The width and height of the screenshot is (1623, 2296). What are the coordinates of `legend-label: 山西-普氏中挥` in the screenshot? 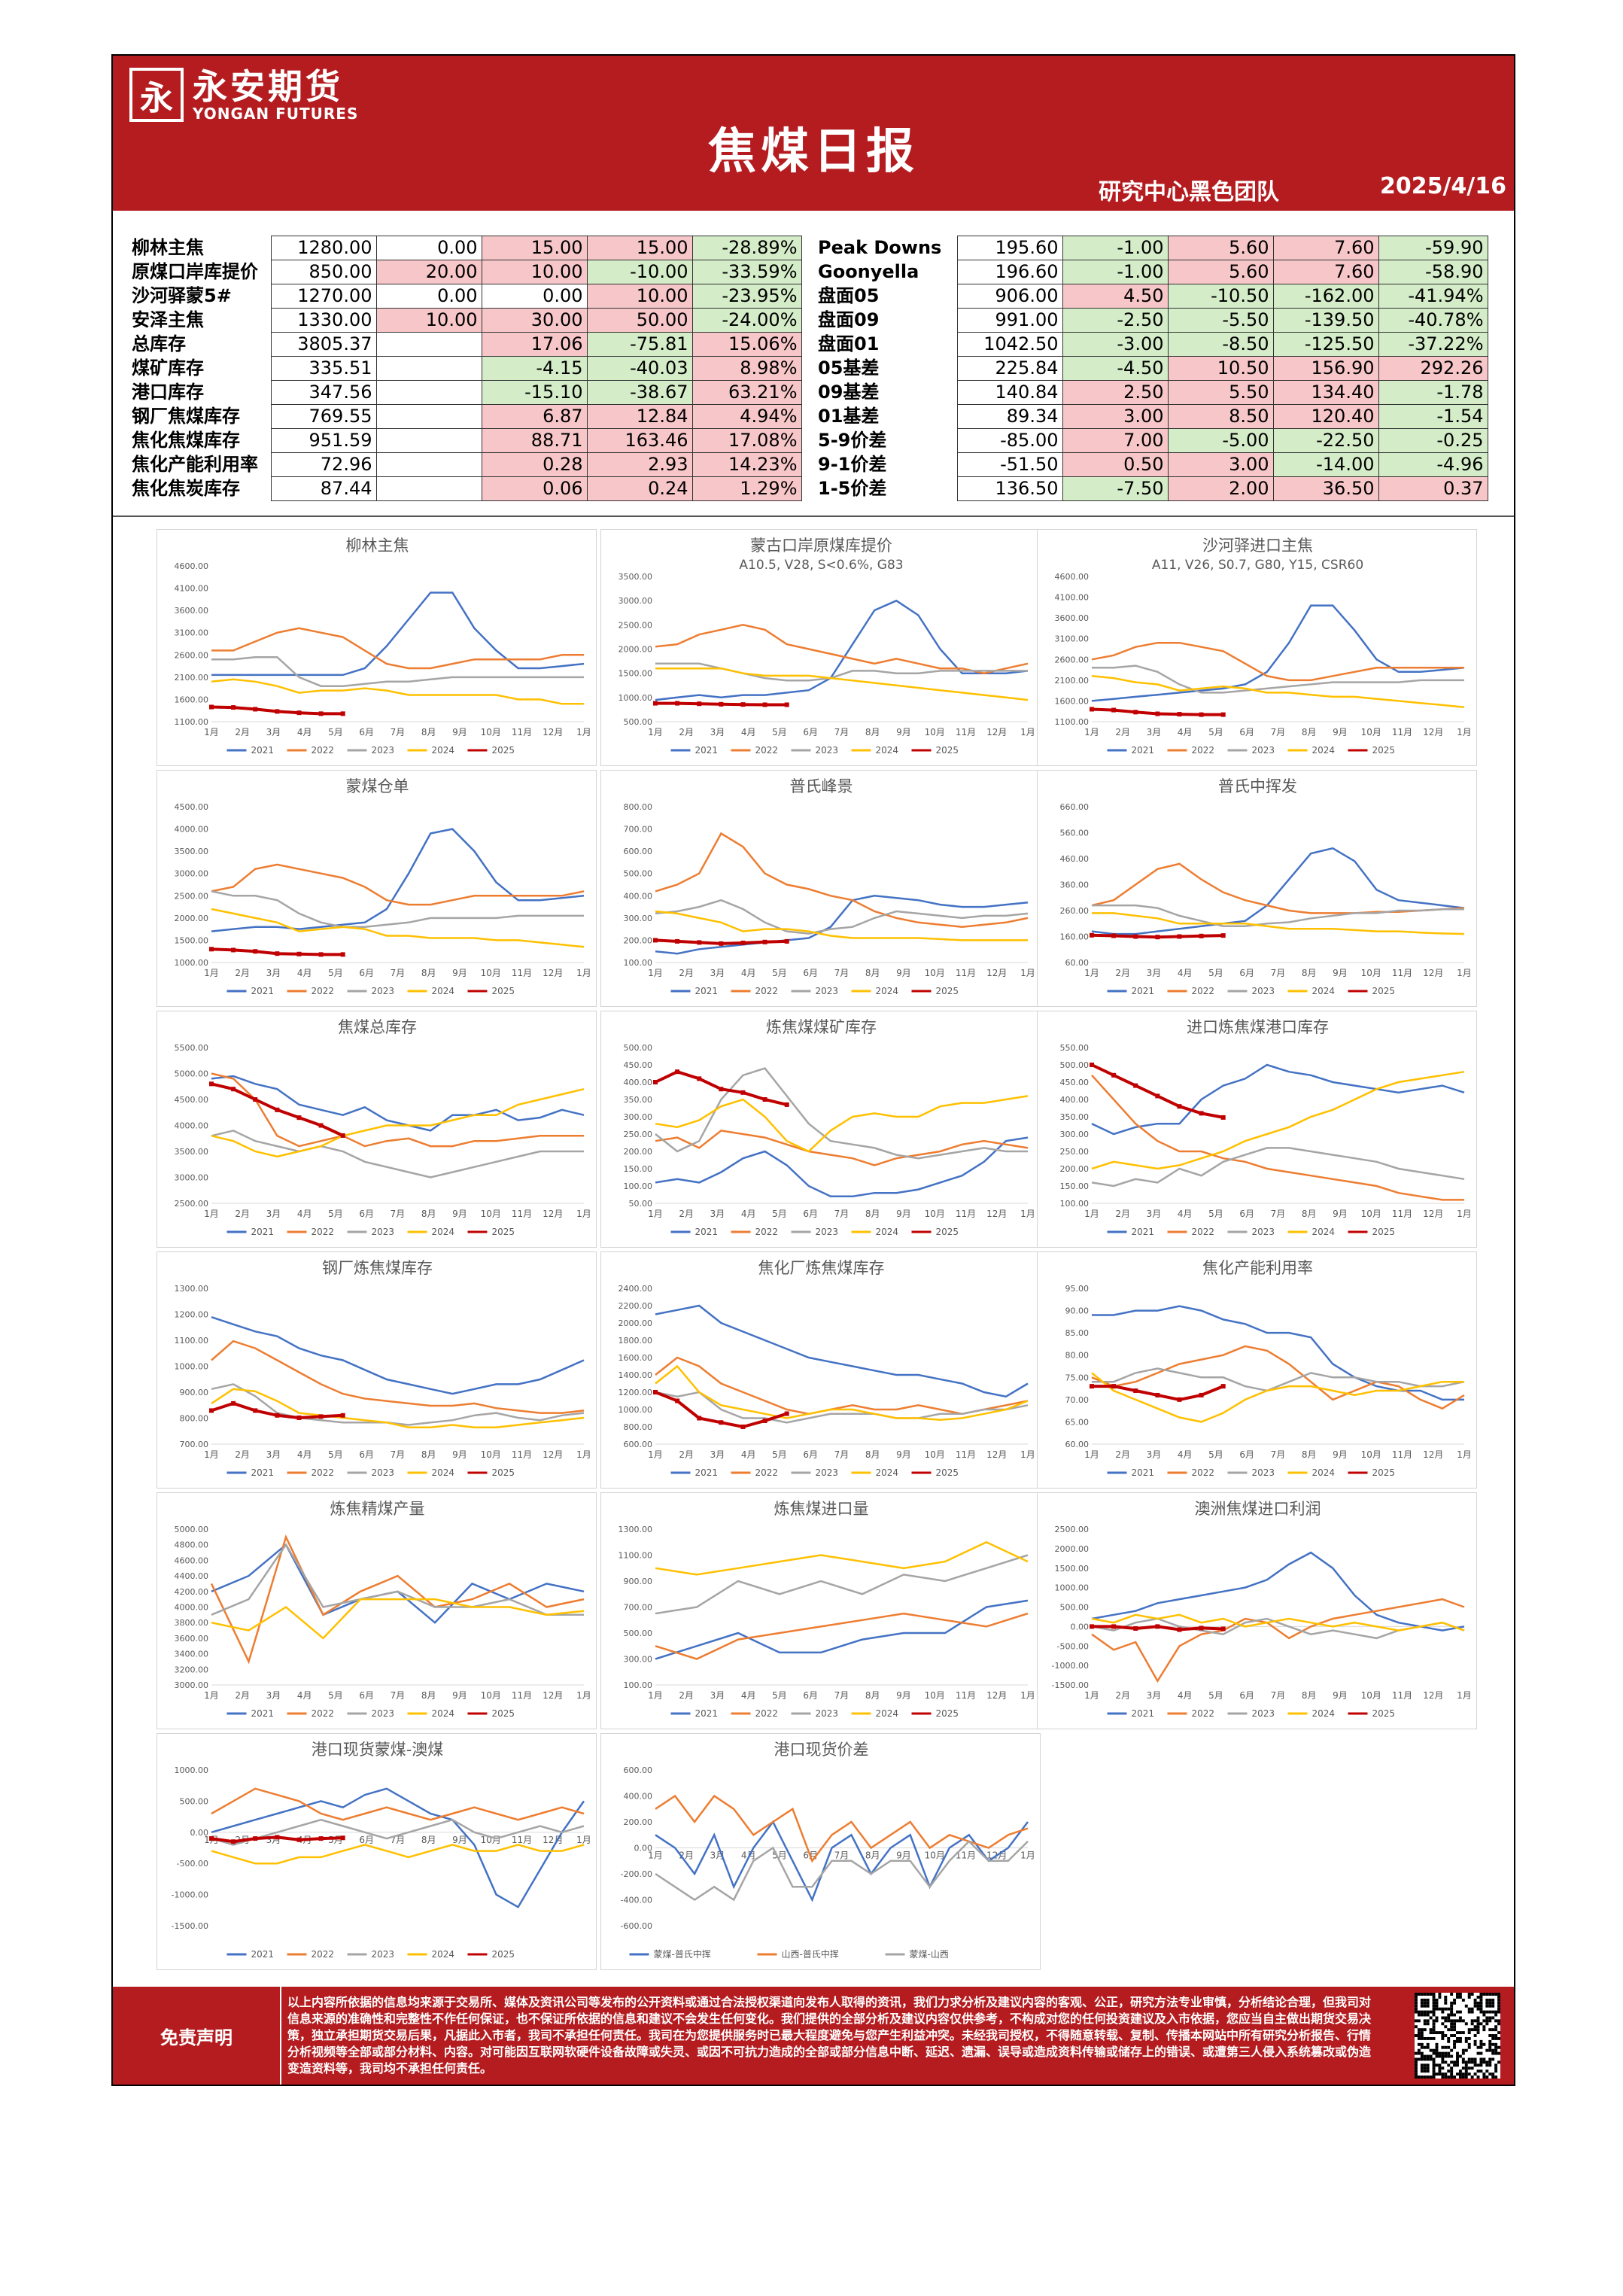 It's located at (811, 1954).